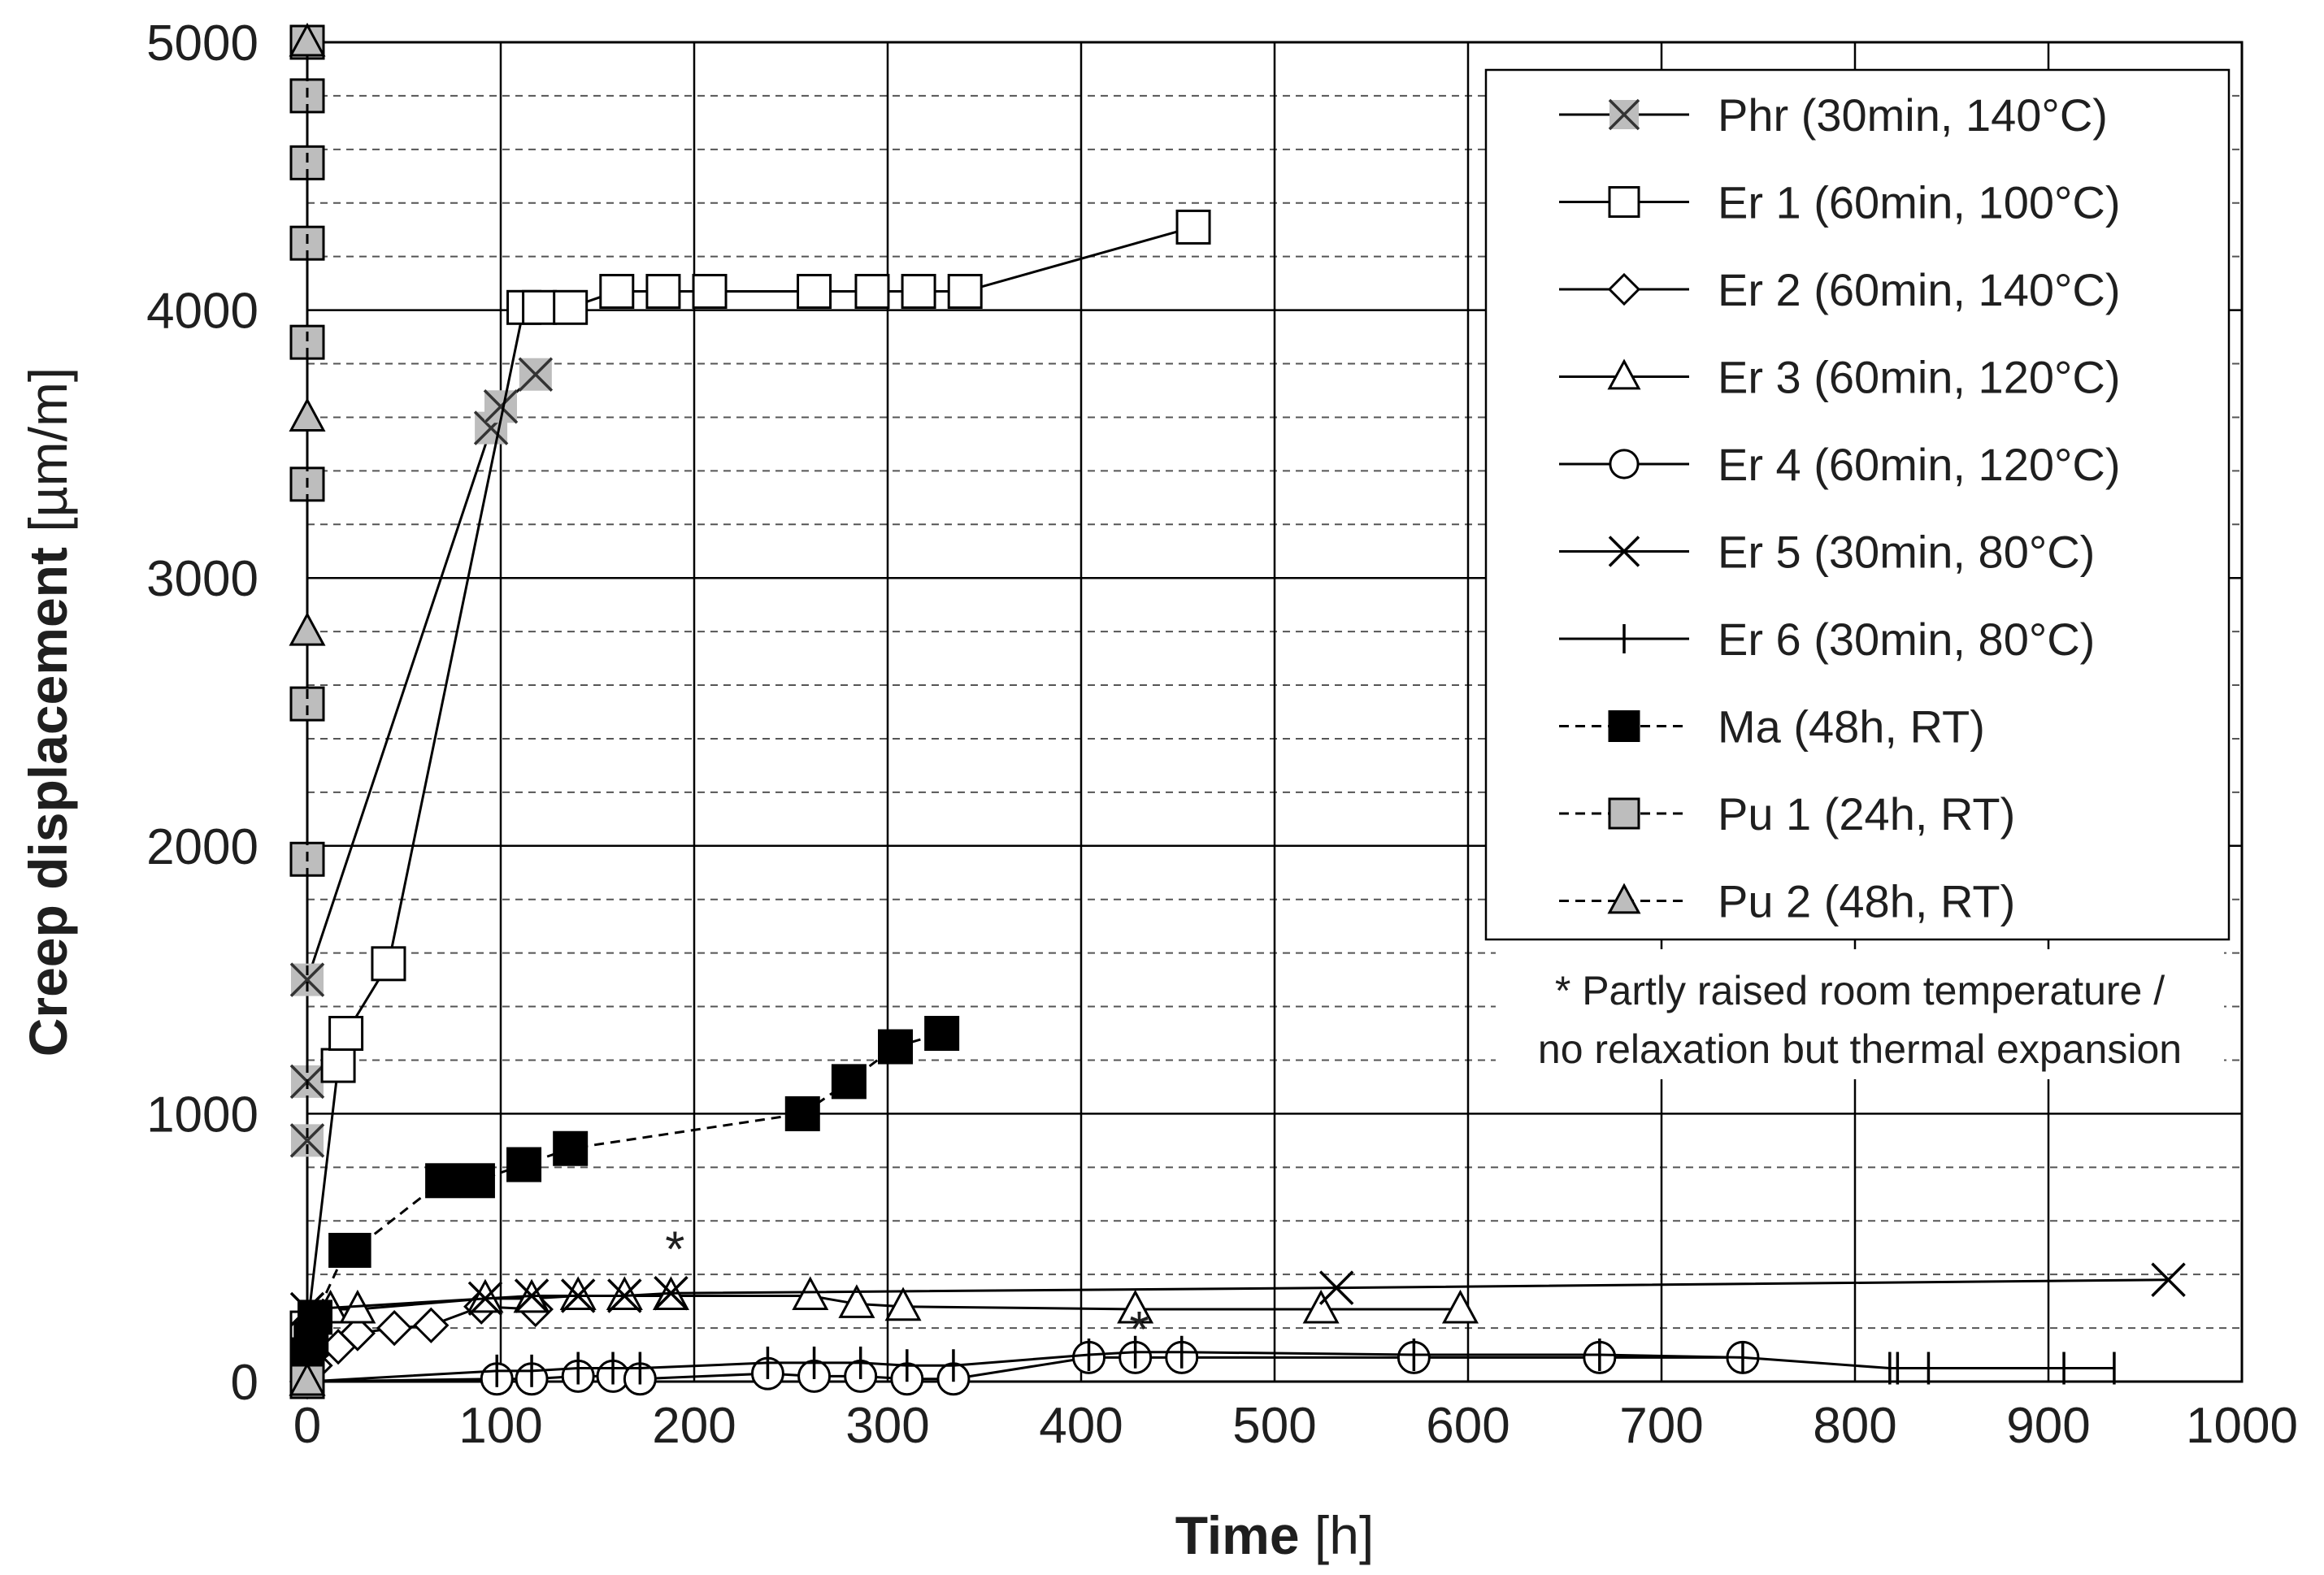 The height and width of the screenshot is (1575, 2324). What do you see at coordinates (1851, 727) in the screenshot?
I see `legend-label: Ma (48h, RT)` at bounding box center [1851, 727].